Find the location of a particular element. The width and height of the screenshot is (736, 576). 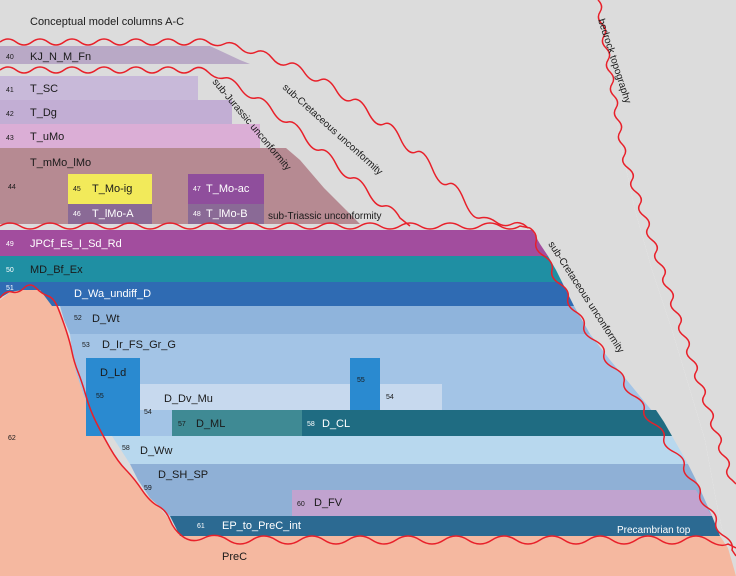

unit-46-box is located at coordinates (110, 214).